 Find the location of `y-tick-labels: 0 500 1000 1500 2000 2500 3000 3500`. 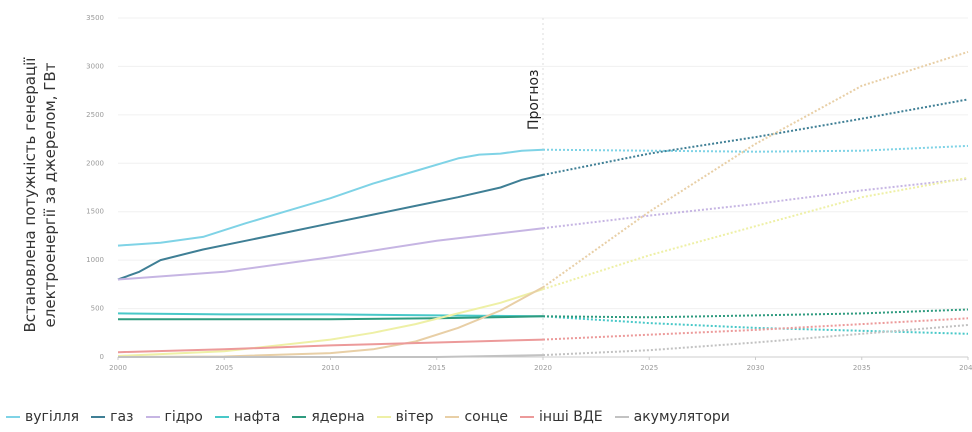

y-tick-labels: 0 500 1000 1500 2000 2500 3000 3500 is located at coordinates (95, 187).